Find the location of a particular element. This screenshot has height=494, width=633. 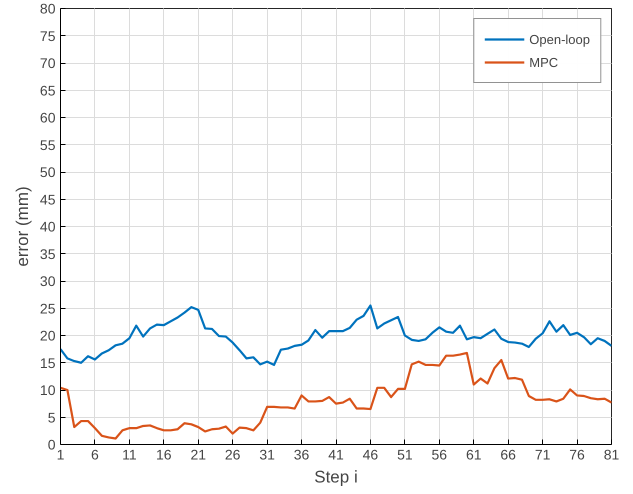

y-tick-label: 70 is located at coordinates (48, 63).